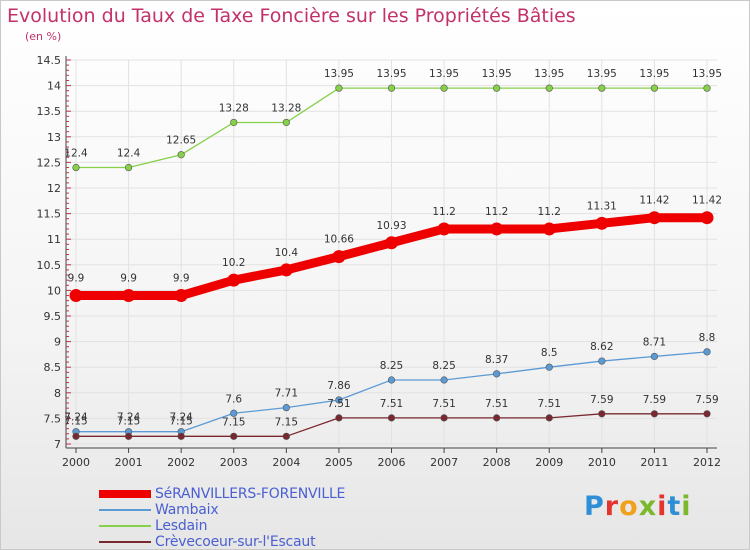 The image size is (750, 550). What do you see at coordinates (128, 279) in the screenshot?
I see `data-label: 9.9` at bounding box center [128, 279].